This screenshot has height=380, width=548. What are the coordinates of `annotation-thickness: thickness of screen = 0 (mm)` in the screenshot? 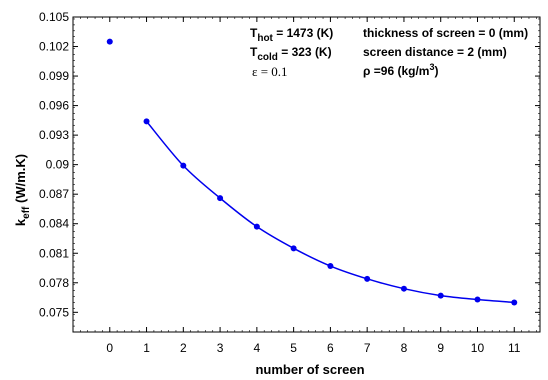 It's located at (445, 33).